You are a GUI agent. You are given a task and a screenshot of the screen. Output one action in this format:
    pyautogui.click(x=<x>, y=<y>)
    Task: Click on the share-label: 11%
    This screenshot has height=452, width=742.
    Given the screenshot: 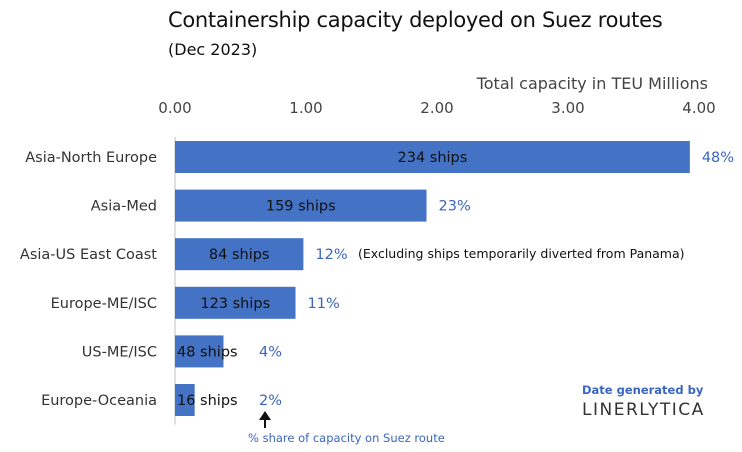 What is the action you would take?
    pyautogui.click(x=324, y=304)
    